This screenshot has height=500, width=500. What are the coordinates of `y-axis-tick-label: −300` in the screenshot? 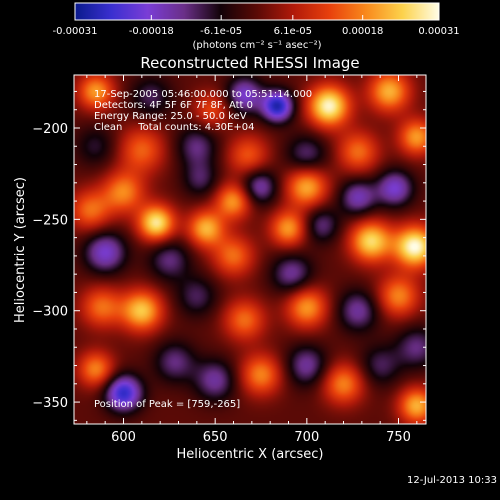 It's located at (50, 312).